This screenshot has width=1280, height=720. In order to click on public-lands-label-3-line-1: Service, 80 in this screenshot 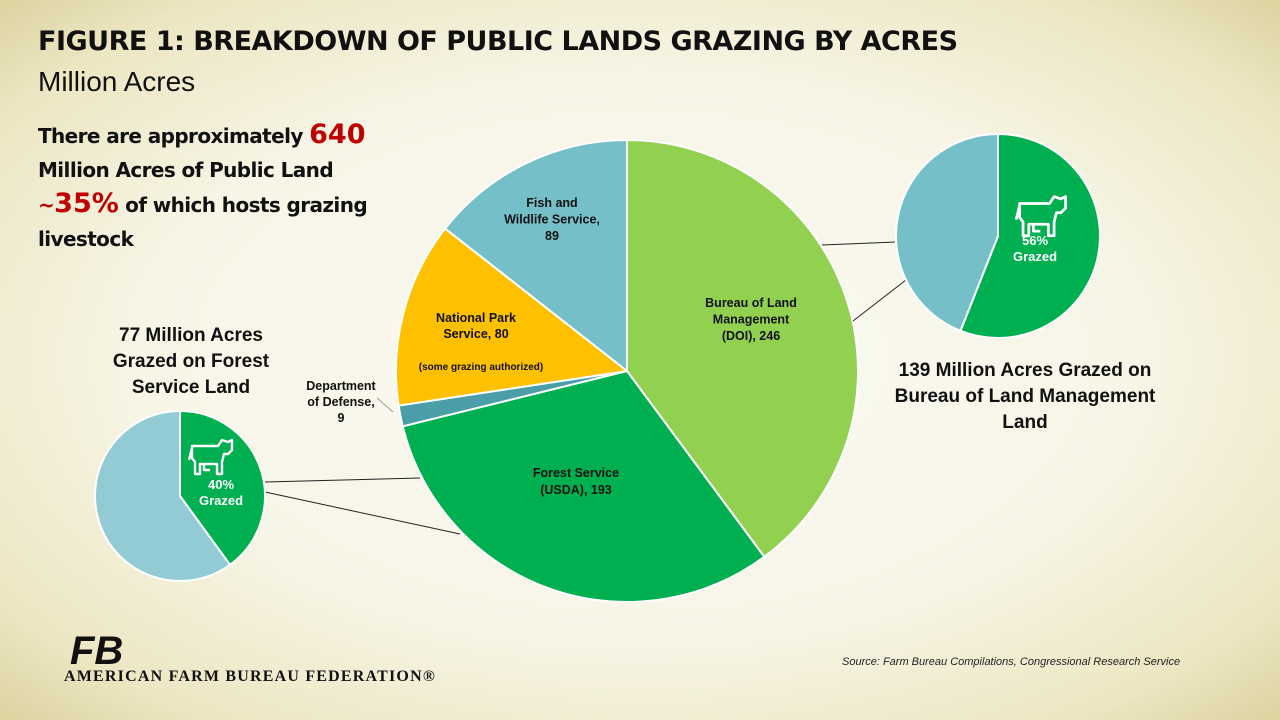, I will do `click(475, 334)`.